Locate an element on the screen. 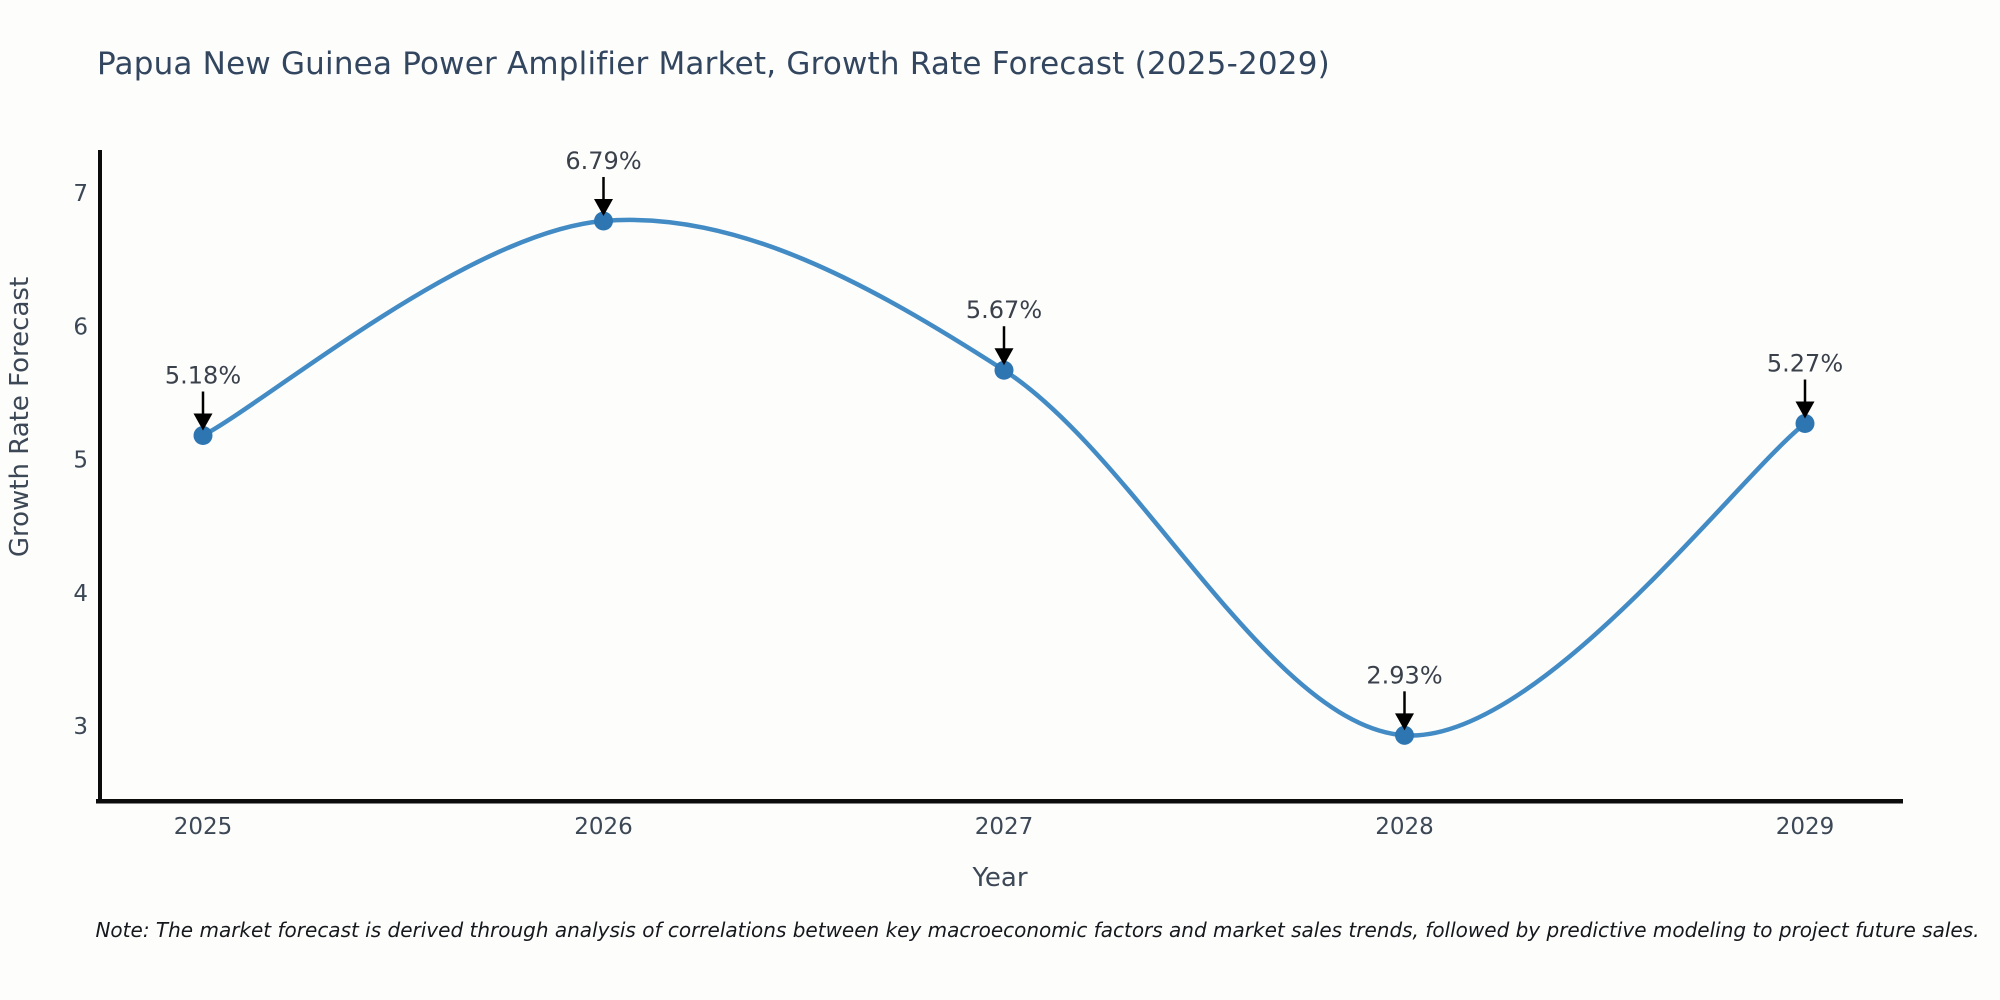 Image resolution: width=2000 pixels, height=1000 pixels. y-axis-spine is located at coordinates (100, 476).